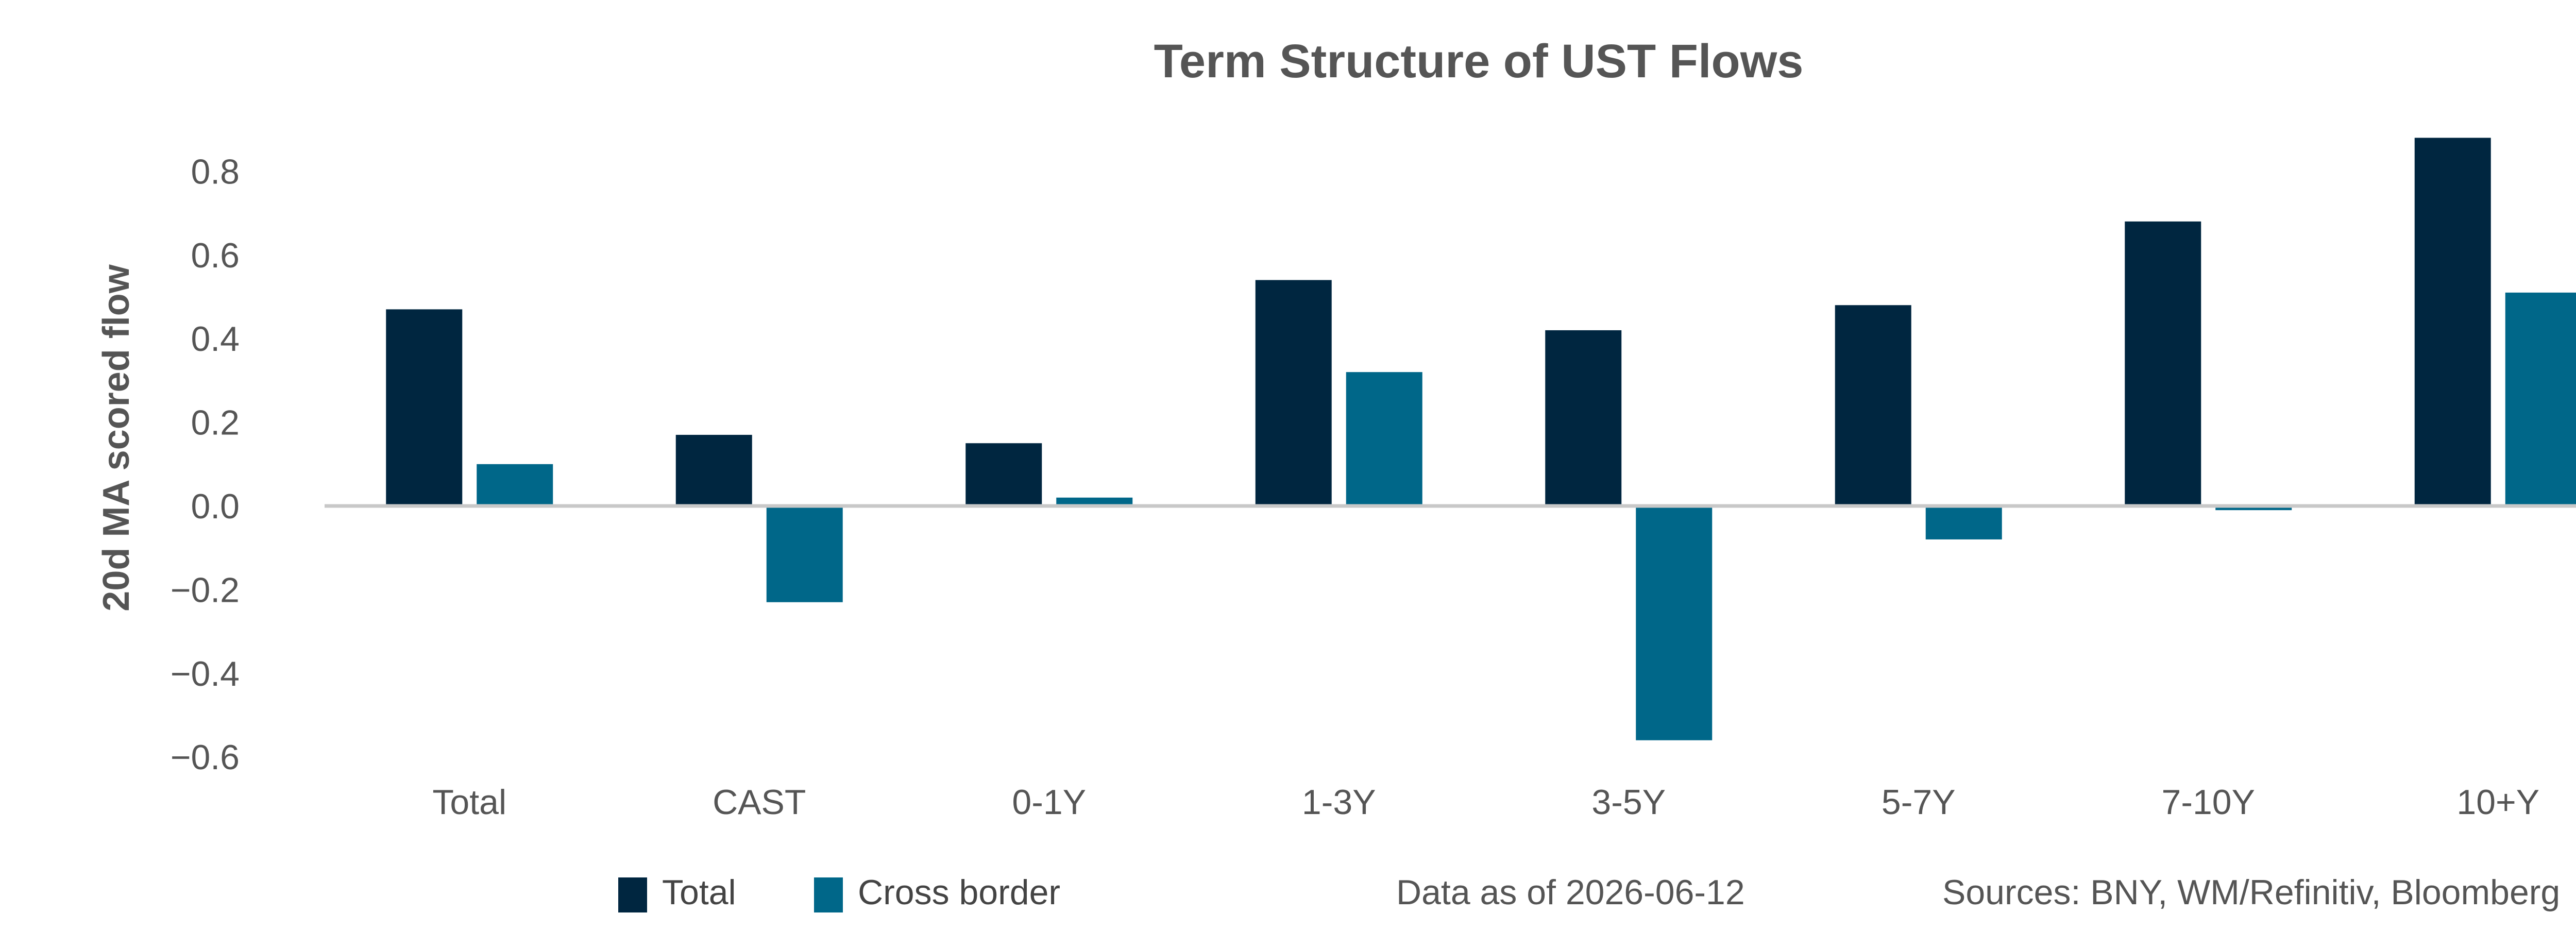  What do you see at coordinates (515, 485) in the screenshot?
I see `bar-cross-border-total` at bounding box center [515, 485].